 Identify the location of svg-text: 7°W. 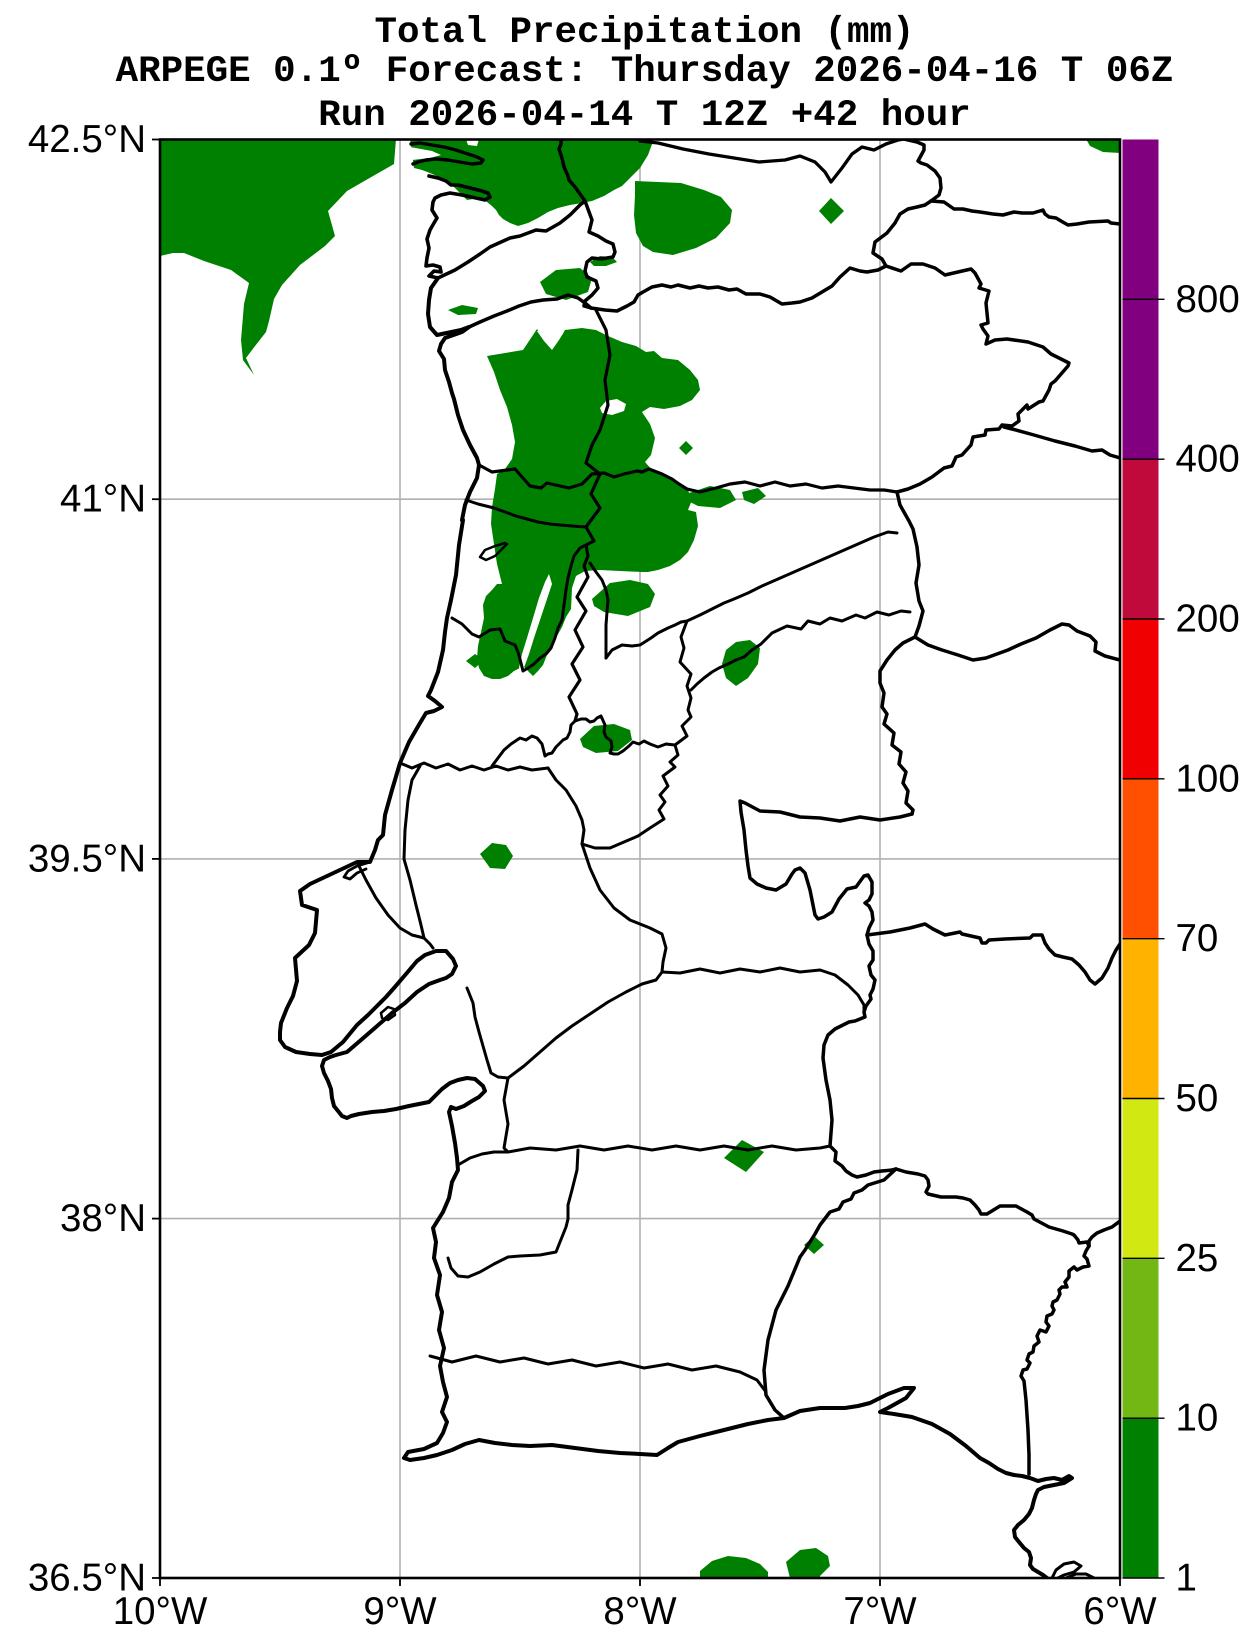
(880, 1611).